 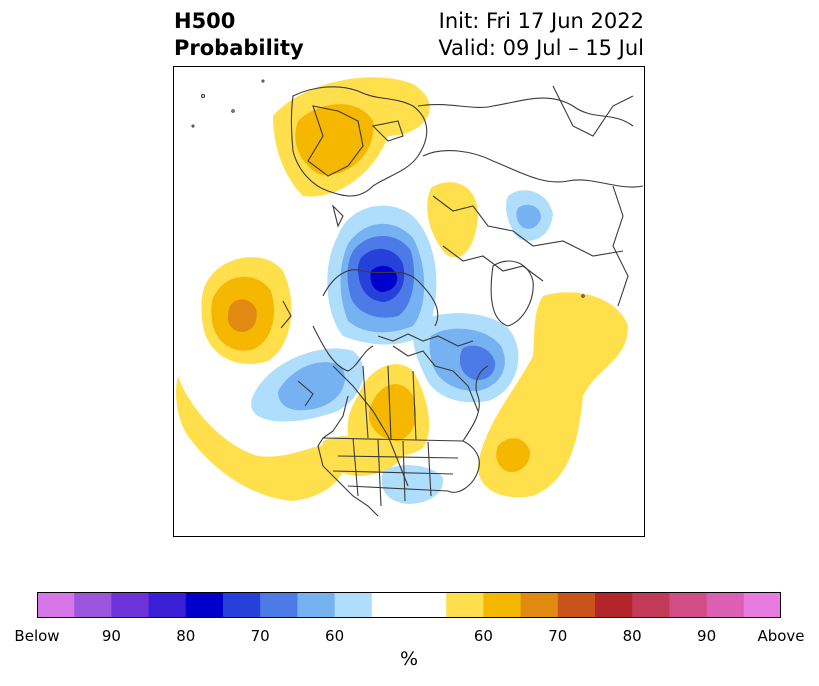 What do you see at coordinates (261, 438) in the screenshot?
I see `anomaly-subtropical-pacific-above` at bounding box center [261, 438].